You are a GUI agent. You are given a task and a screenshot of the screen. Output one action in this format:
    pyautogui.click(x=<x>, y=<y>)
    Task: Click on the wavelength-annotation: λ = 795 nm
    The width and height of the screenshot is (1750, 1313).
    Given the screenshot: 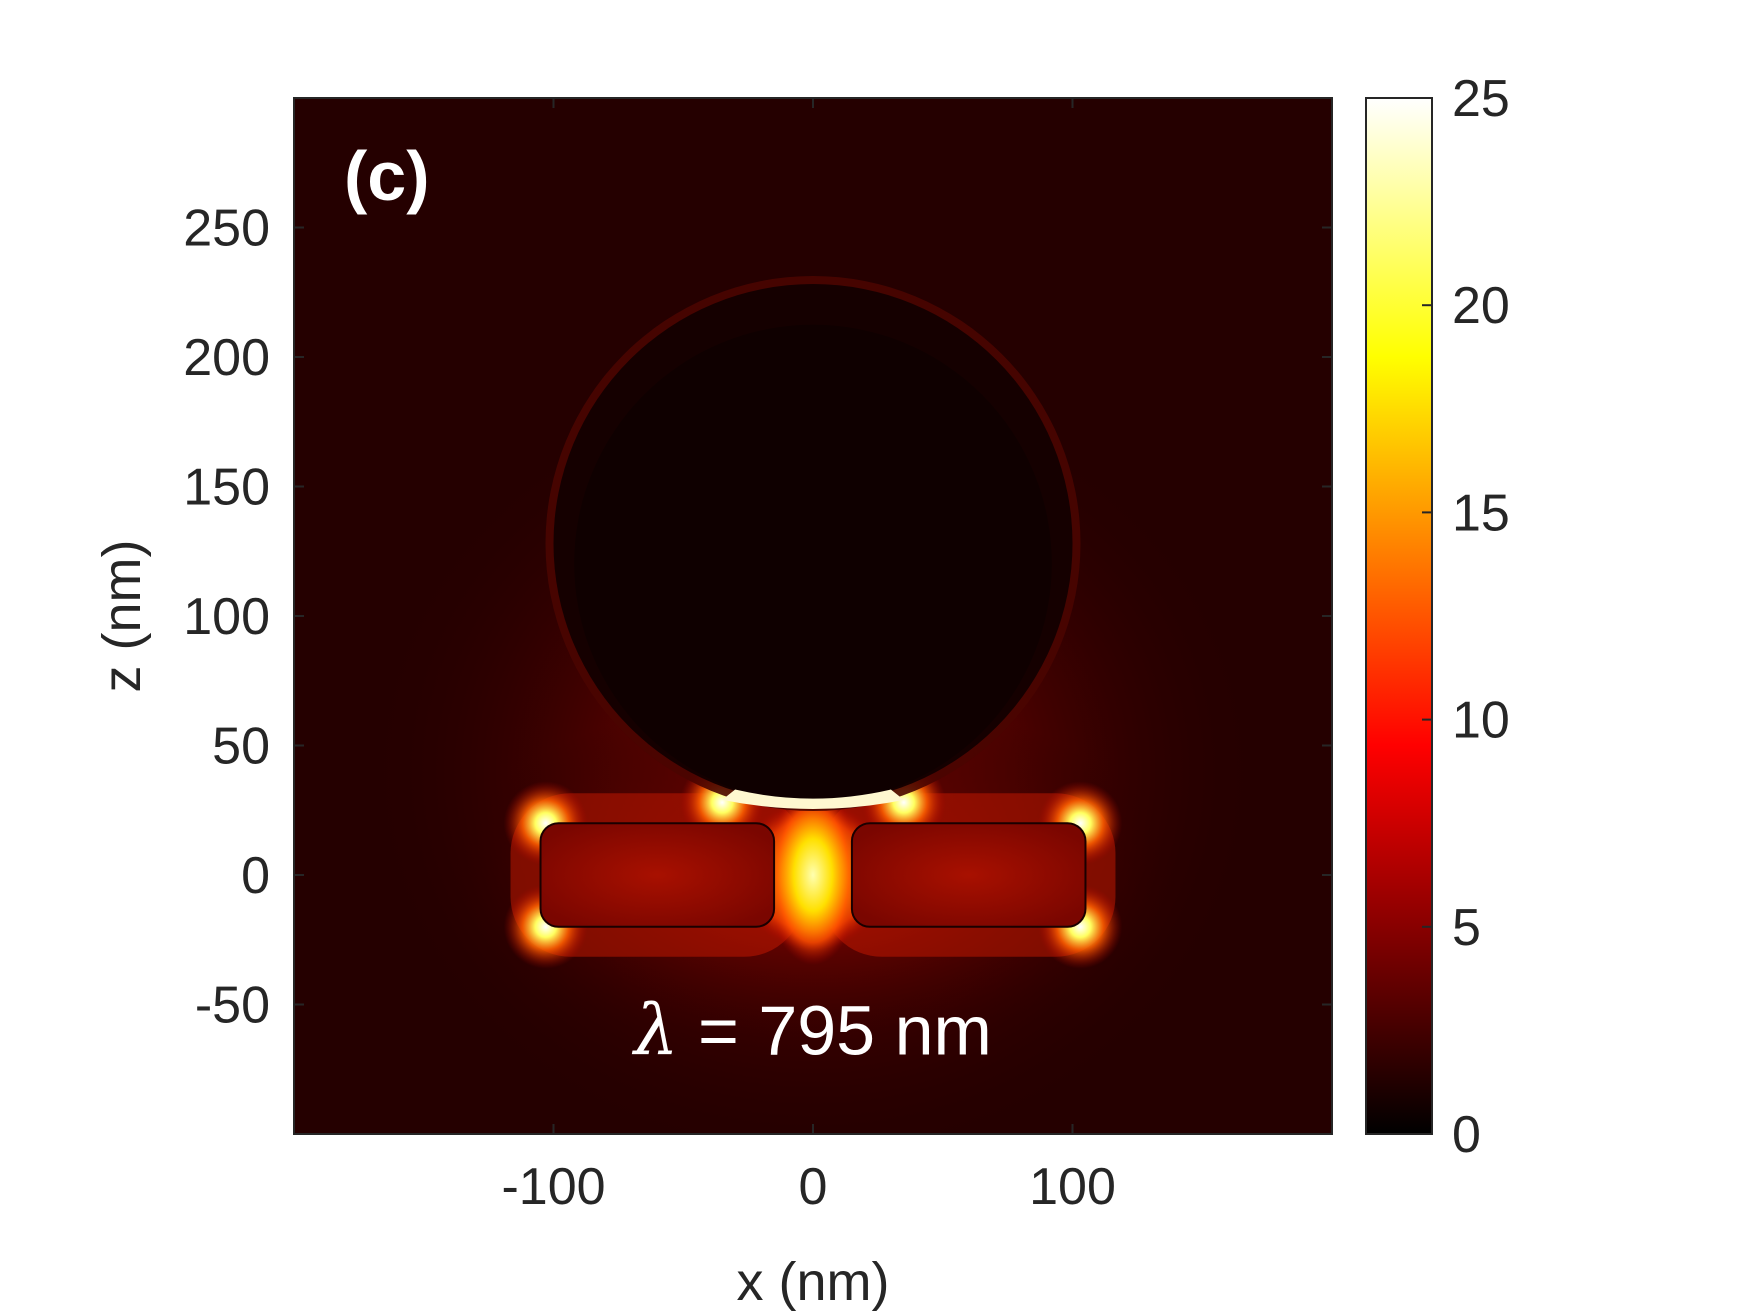 What is the action you would take?
    pyautogui.click(x=811, y=1030)
    